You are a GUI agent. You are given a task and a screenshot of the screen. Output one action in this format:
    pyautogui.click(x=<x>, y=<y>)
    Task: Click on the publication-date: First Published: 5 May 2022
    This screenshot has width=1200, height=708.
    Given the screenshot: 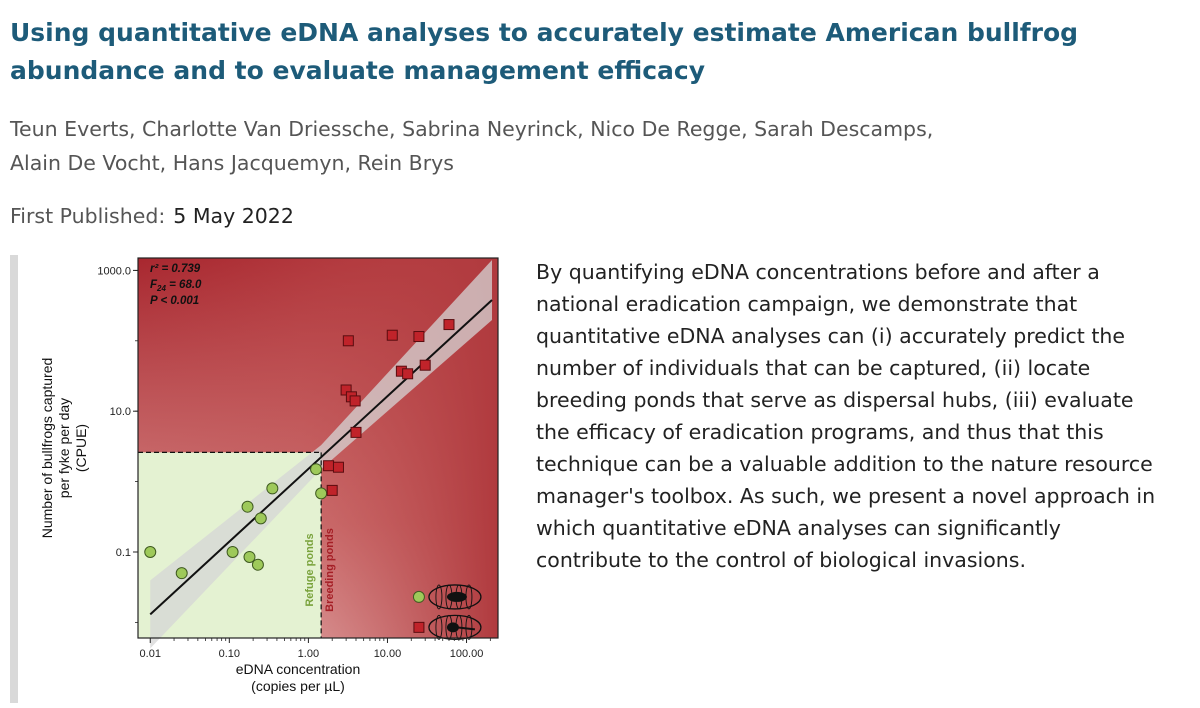 What is the action you would take?
    pyautogui.click(x=152, y=216)
    